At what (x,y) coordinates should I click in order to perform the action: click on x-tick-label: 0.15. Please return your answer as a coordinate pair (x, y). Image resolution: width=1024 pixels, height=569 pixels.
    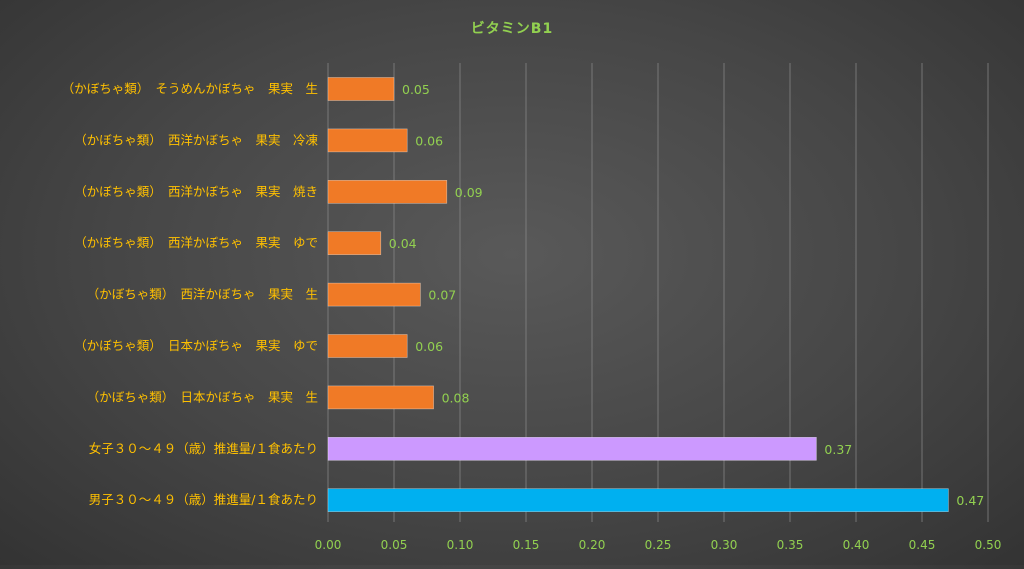
    Looking at the image, I should click on (526, 545).